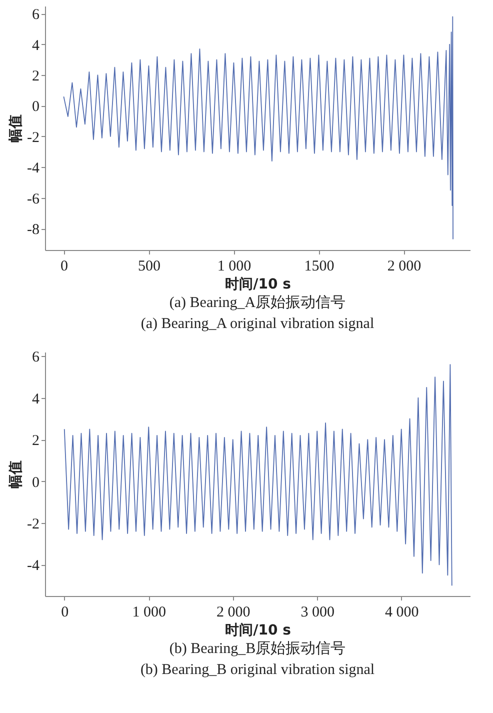 The image size is (493, 713). What do you see at coordinates (33, 199) in the screenshot?
I see `y-tick-label: -6` at bounding box center [33, 199].